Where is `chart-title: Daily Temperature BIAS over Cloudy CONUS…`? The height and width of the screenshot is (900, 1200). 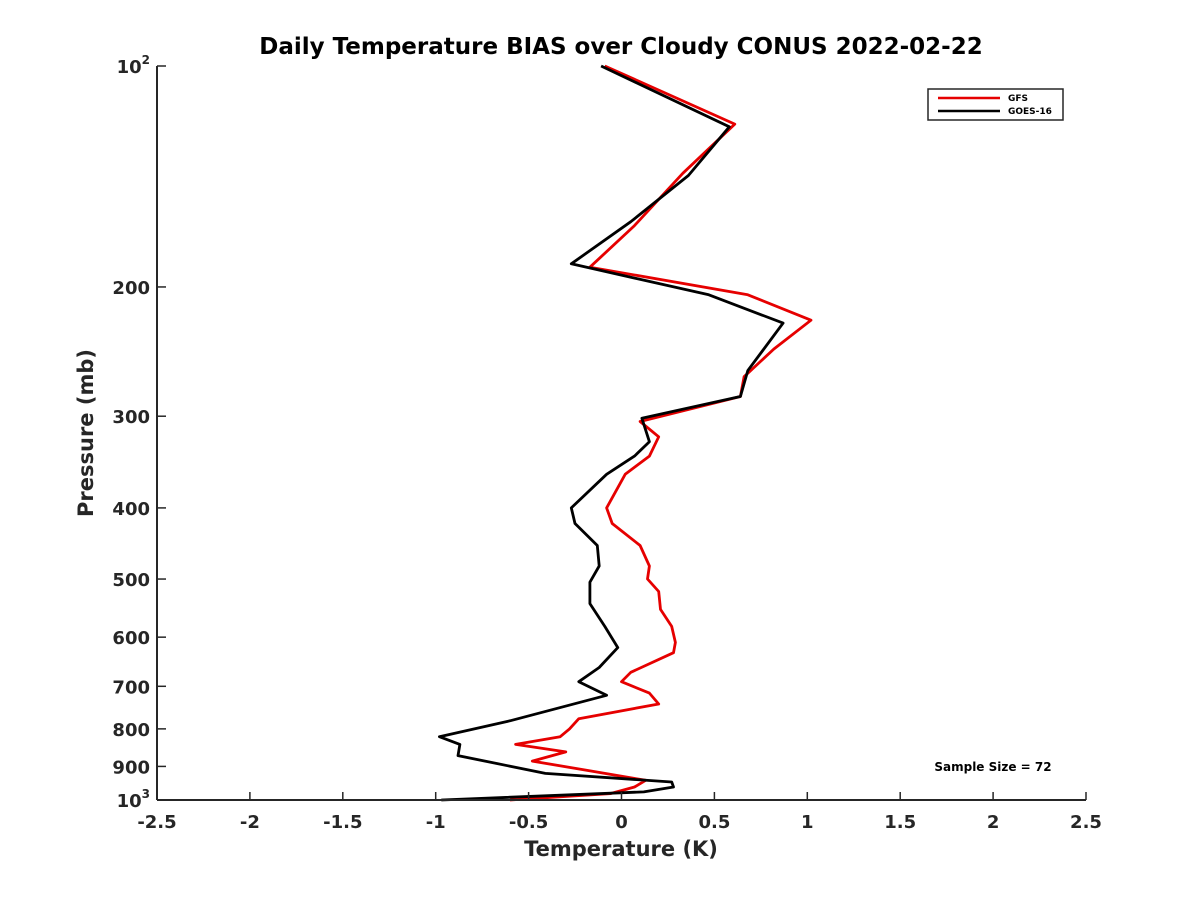 chart-title: Daily Temperature BIAS over Cloudy CONUS… is located at coordinates (620, 47).